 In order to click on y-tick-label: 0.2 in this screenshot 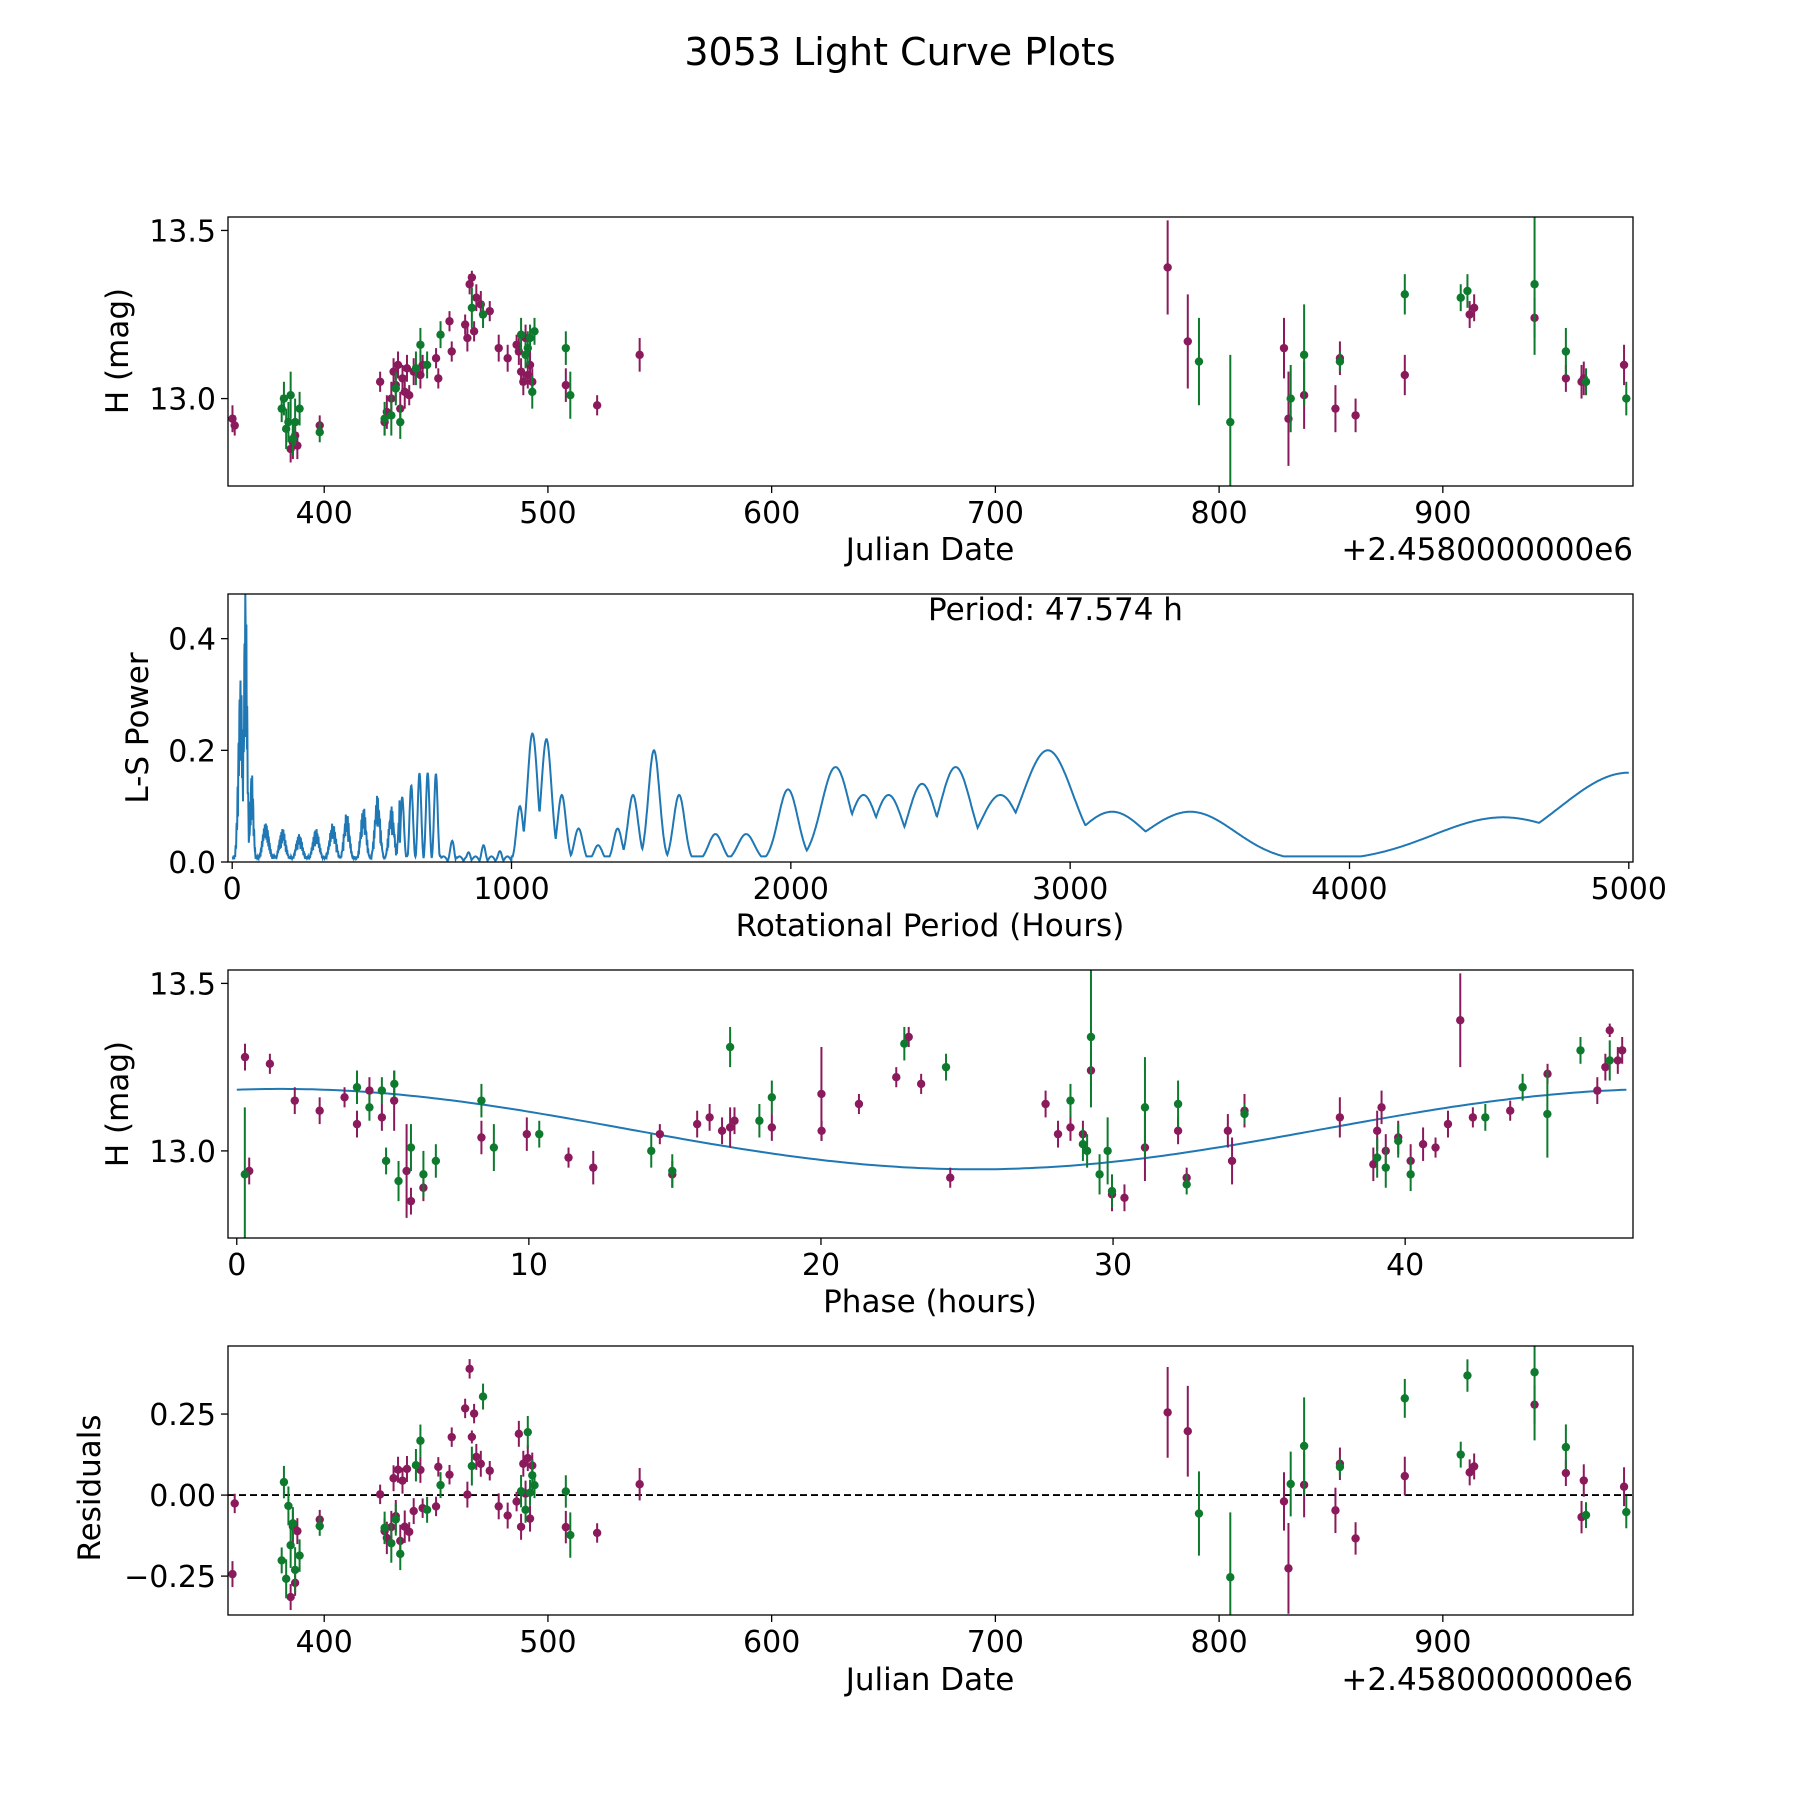, I will do `click(192, 751)`.